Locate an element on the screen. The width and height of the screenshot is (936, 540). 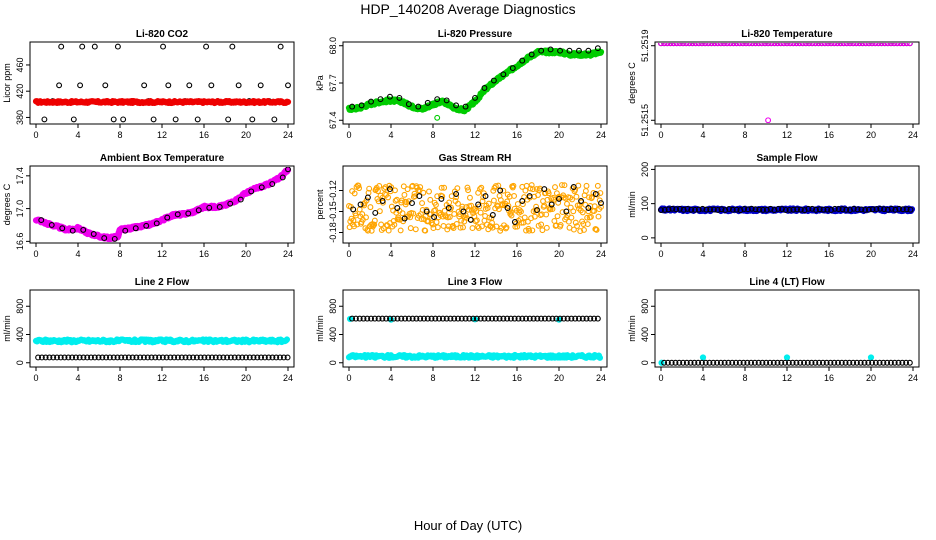
y-tick-label: 0 is located at coordinates (20, 362).